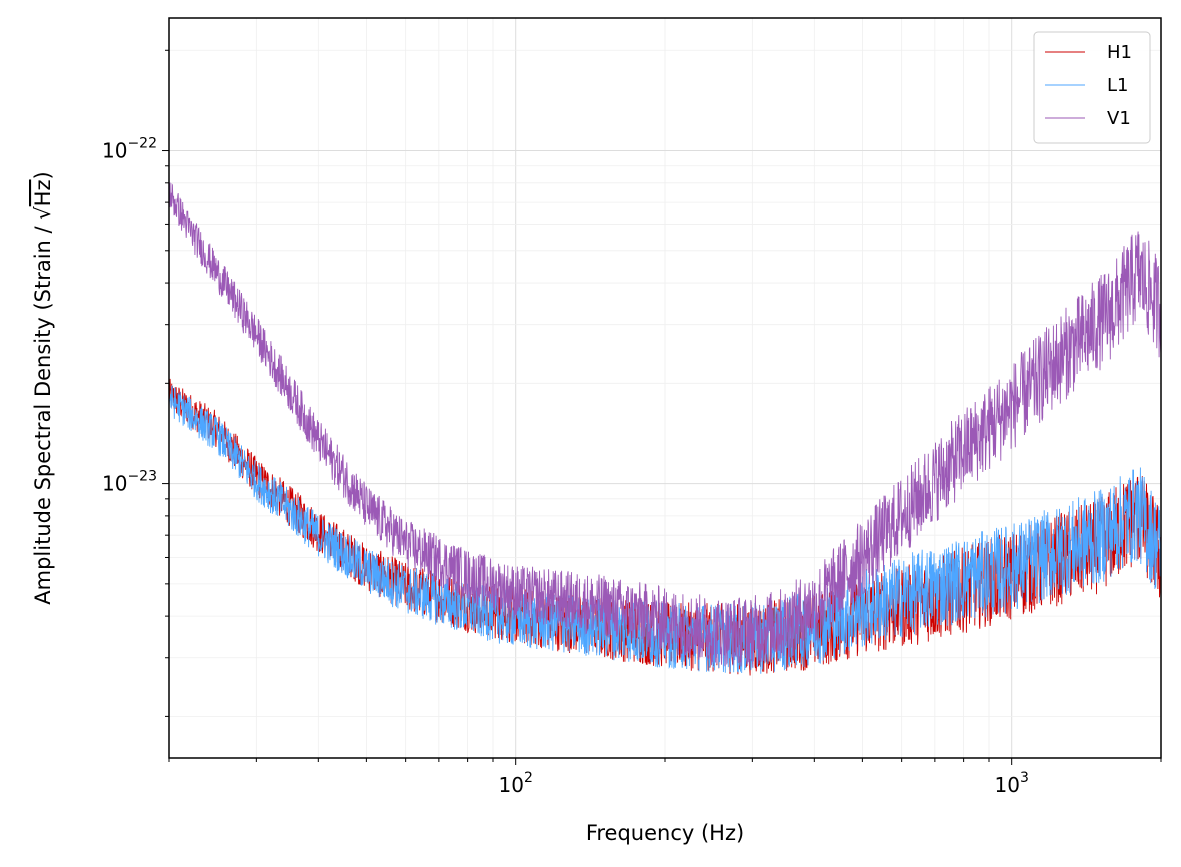 The image size is (1181, 867). Describe the element at coordinates (129, 149) in the screenshot. I see `y-tick-label: 10−22` at that location.